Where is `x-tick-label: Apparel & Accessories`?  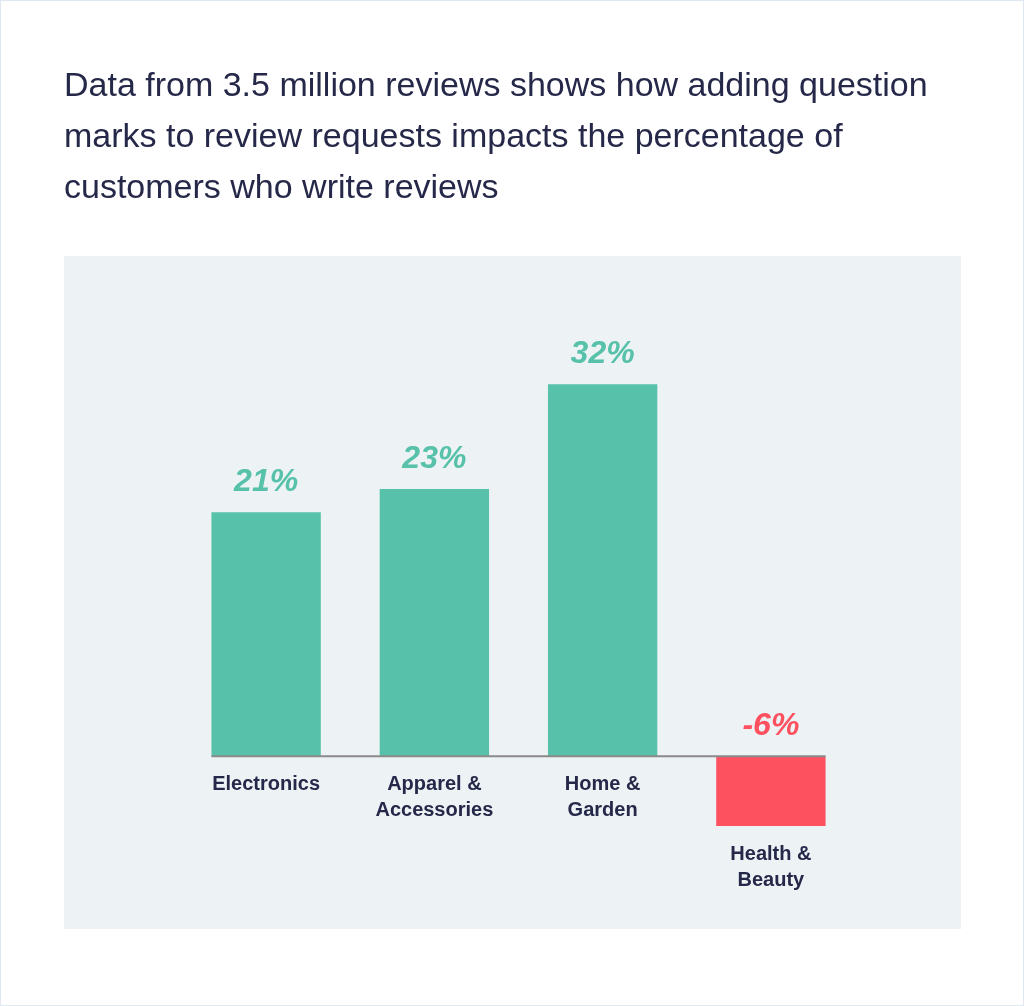 x-tick-label: Apparel & Accessories is located at coordinates (434, 795).